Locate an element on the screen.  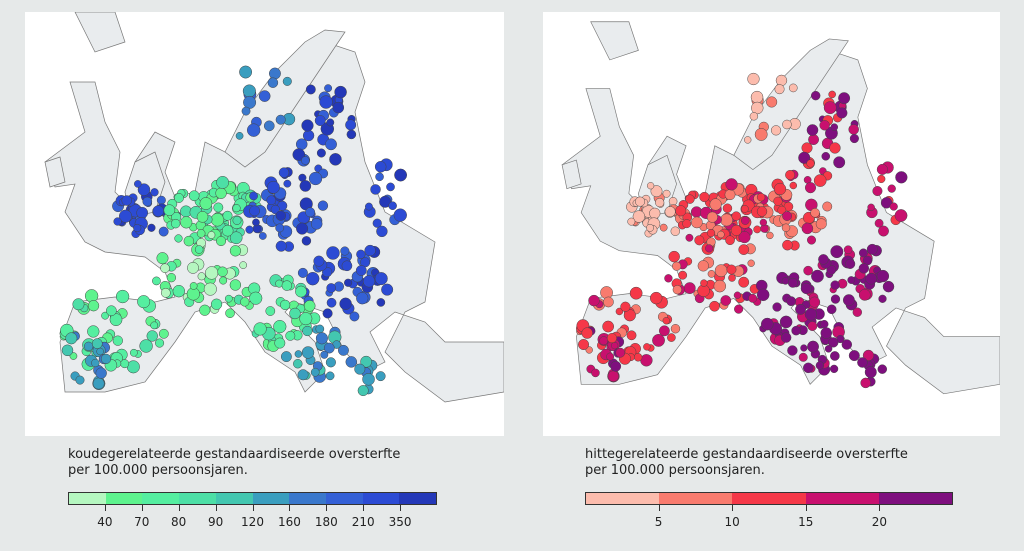
land-shape is located at coordinates (571, 174).